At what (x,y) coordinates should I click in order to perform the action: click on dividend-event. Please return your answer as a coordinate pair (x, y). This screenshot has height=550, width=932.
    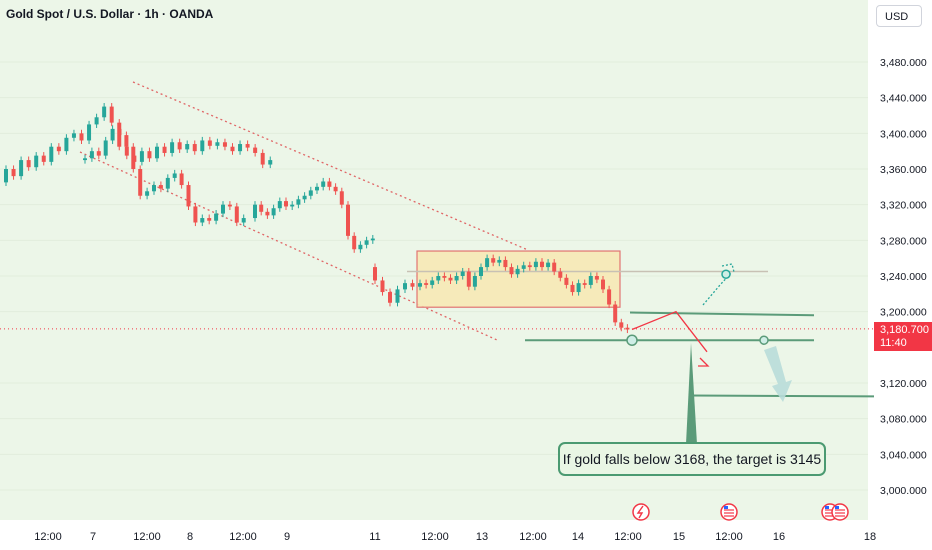
    Looking at the image, I should click on (641, 512).